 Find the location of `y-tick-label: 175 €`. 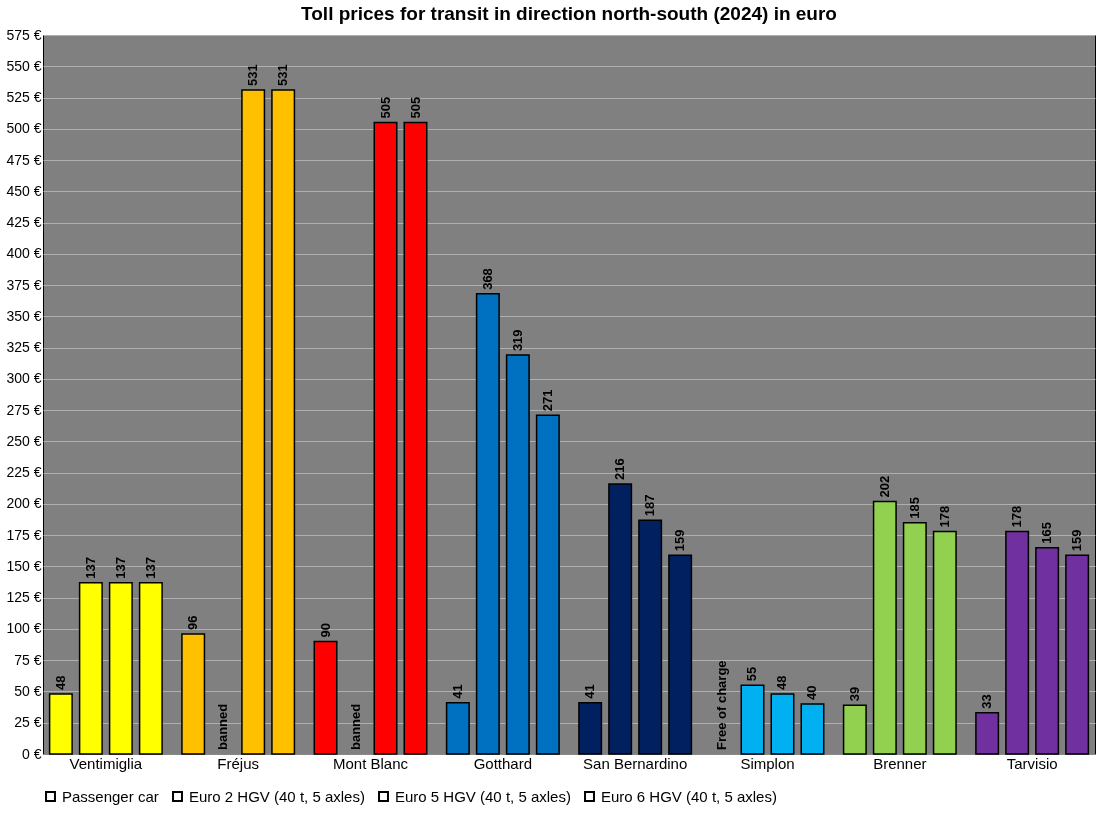

y-tick-label: 175 € is located at coordinates (24, 534).